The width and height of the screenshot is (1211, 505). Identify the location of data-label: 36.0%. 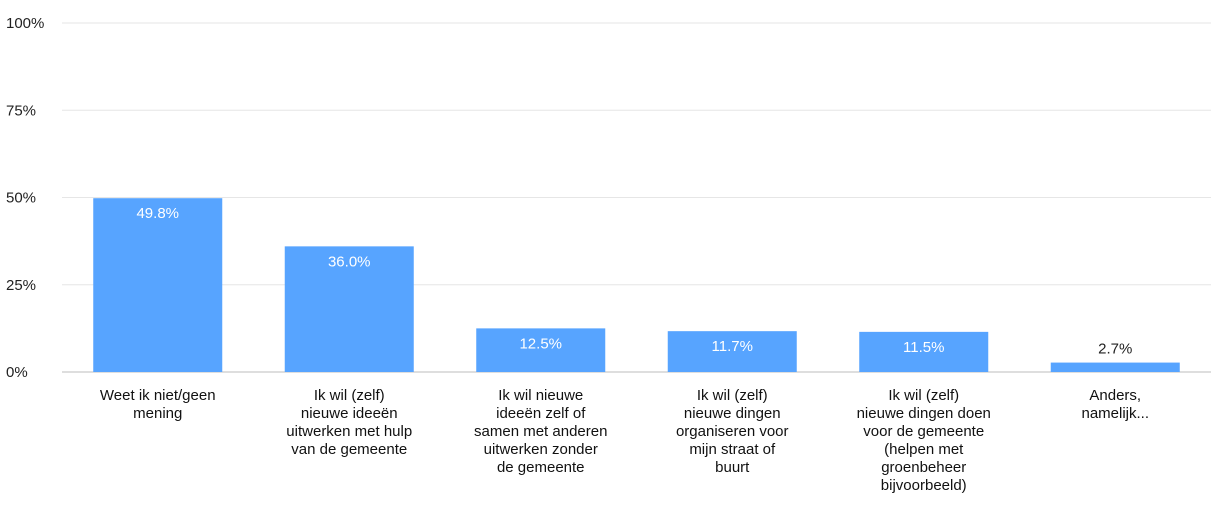
(349, 261).